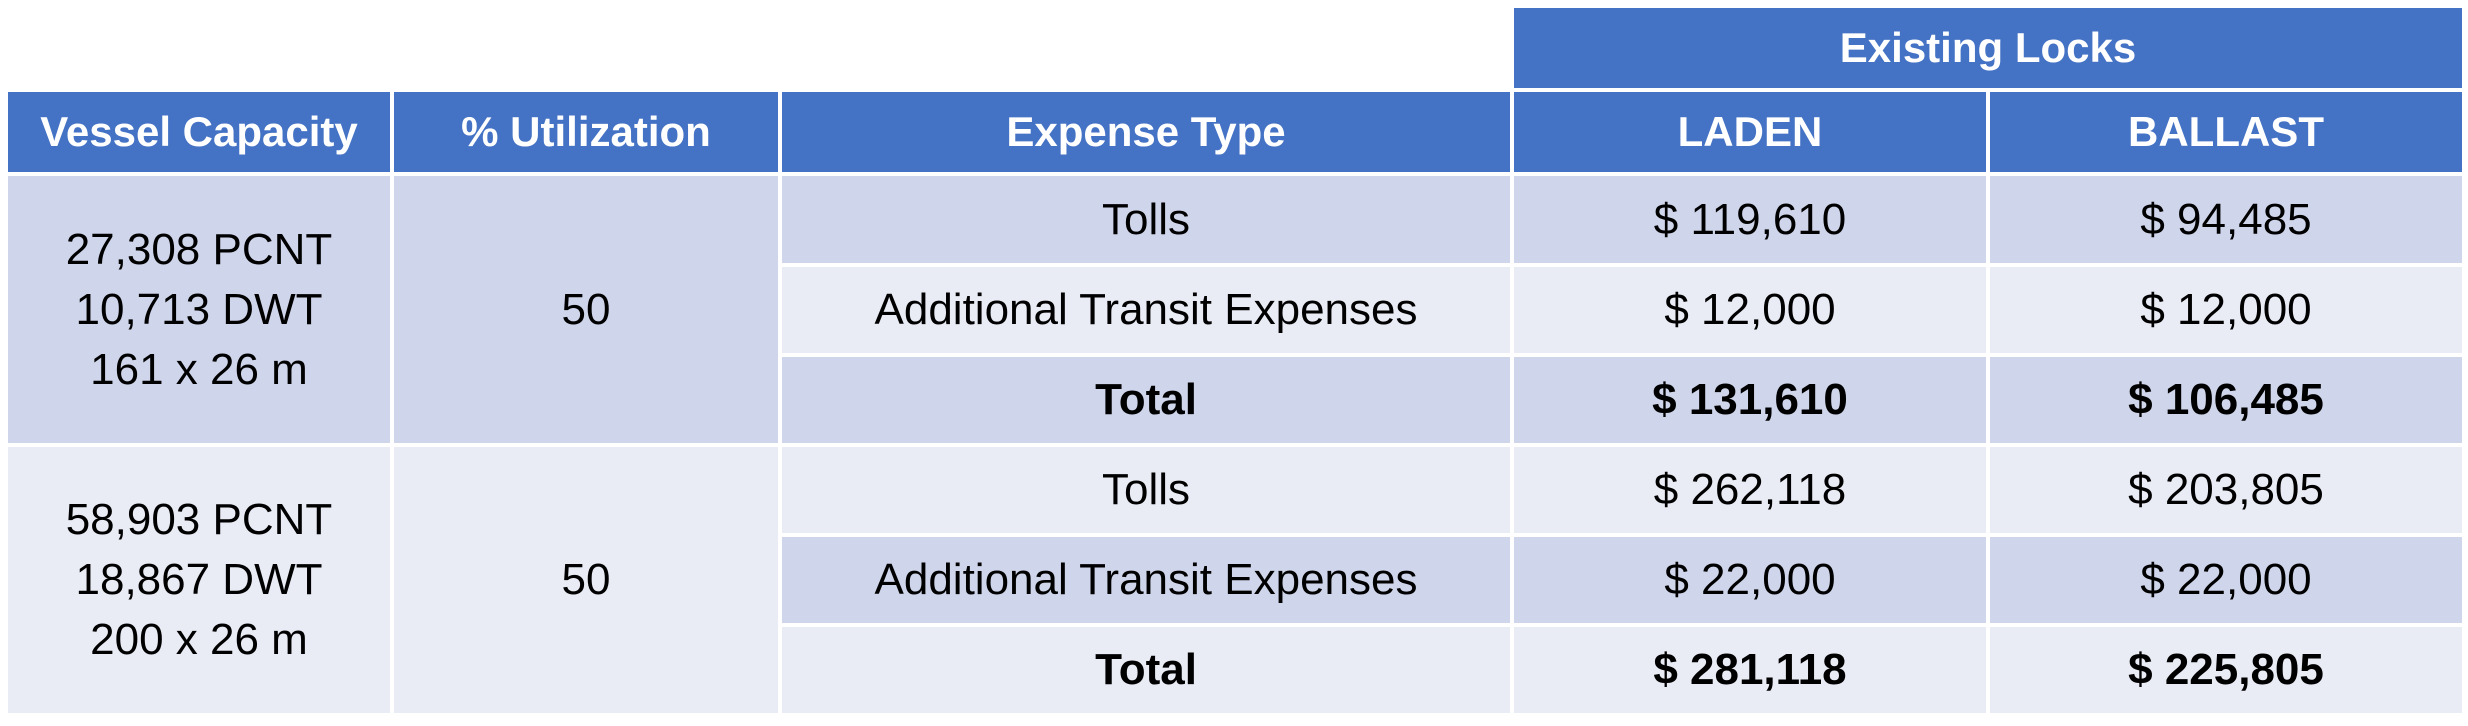 The width and height of the screenshot is (2468, 726). What do you see at coordinates (1750, 670) in the screenshot?
I see `laden-total-cell: $ 281,118` at bounding box center [1750, 670].